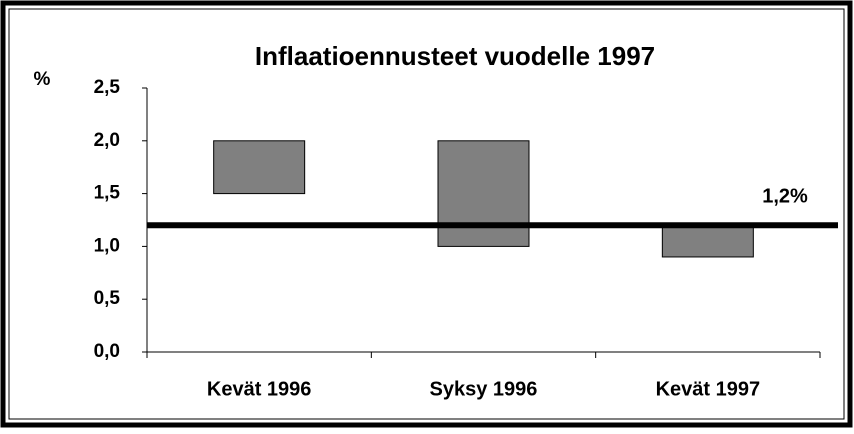  I want to click on x-tick-label: Kevät 1997, so click(708, 389).